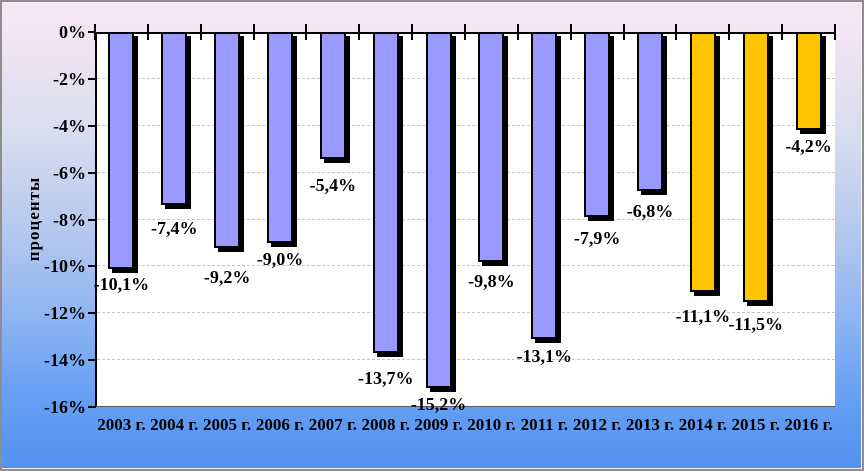  What do you see at coordinates (385, 378) in the screenshot?
I see `value-label: -13,7%` at bounding box center [385, 378].